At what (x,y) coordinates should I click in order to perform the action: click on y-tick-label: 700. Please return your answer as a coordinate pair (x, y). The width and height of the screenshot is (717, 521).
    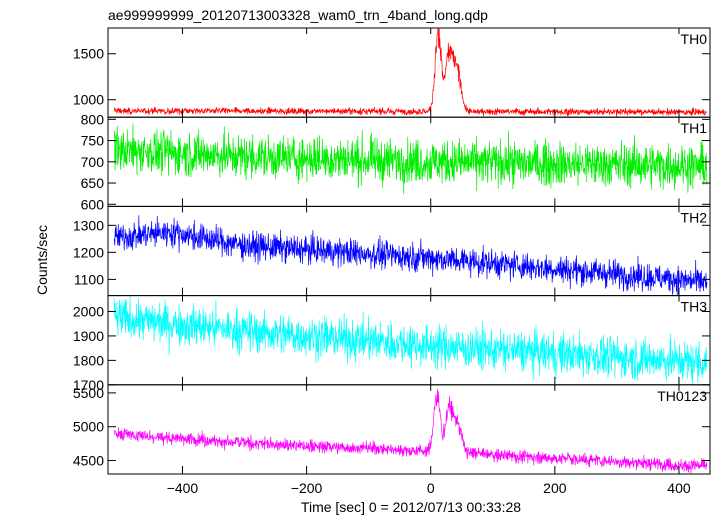
    Looking at the image, I should click on (93, 162).